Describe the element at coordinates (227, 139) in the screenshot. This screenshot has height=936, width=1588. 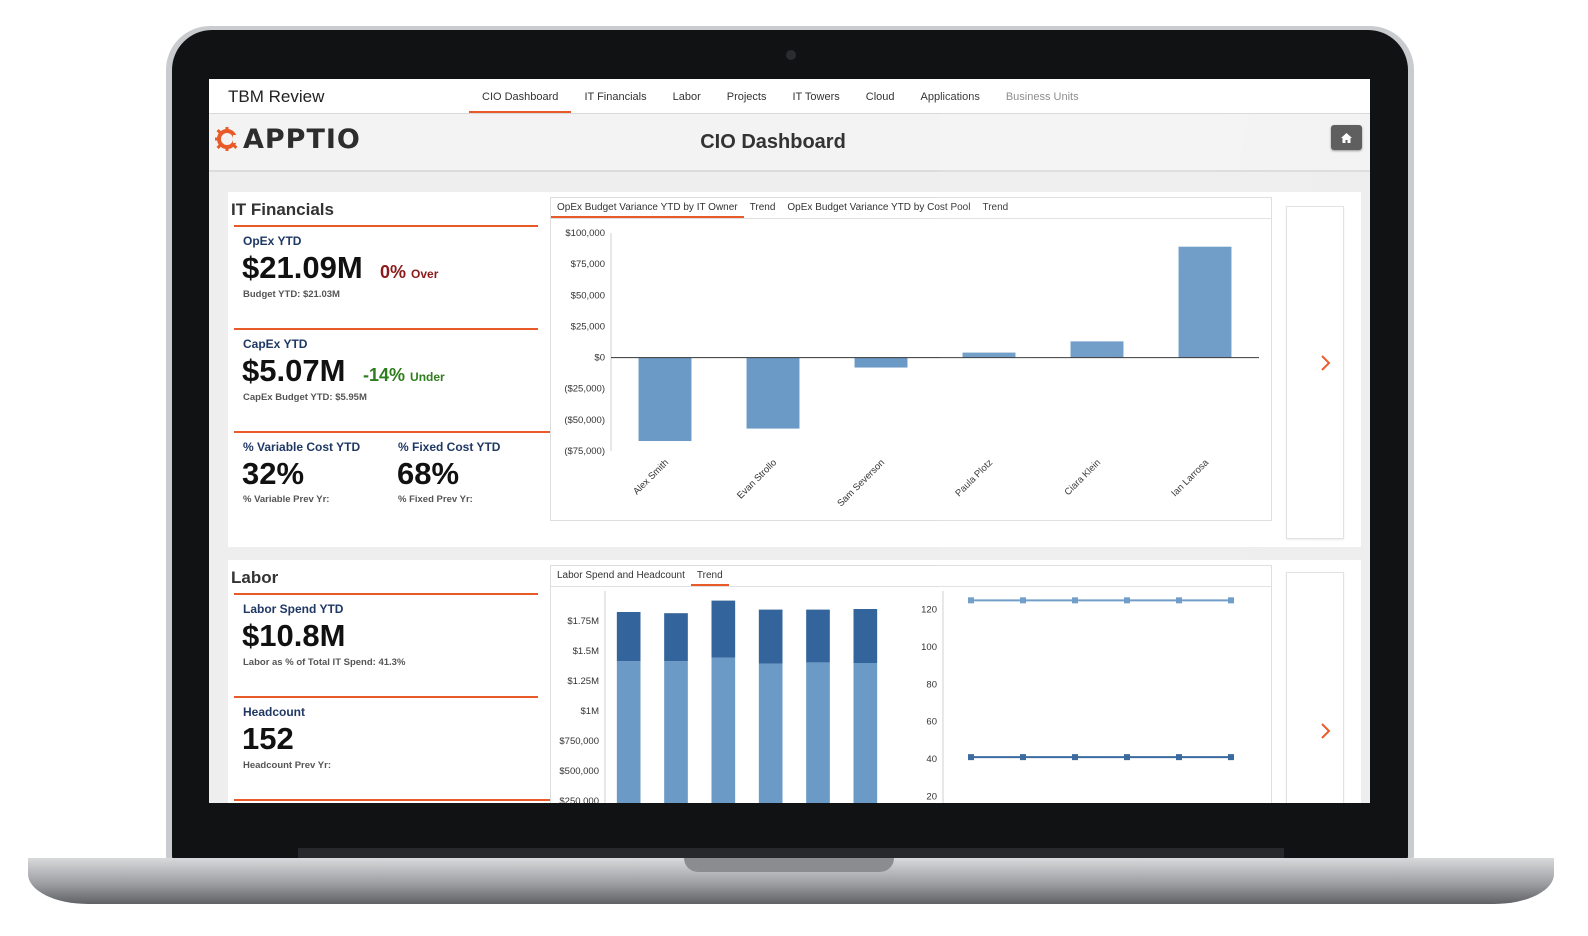
I see `gear-logo-icon` at that location.